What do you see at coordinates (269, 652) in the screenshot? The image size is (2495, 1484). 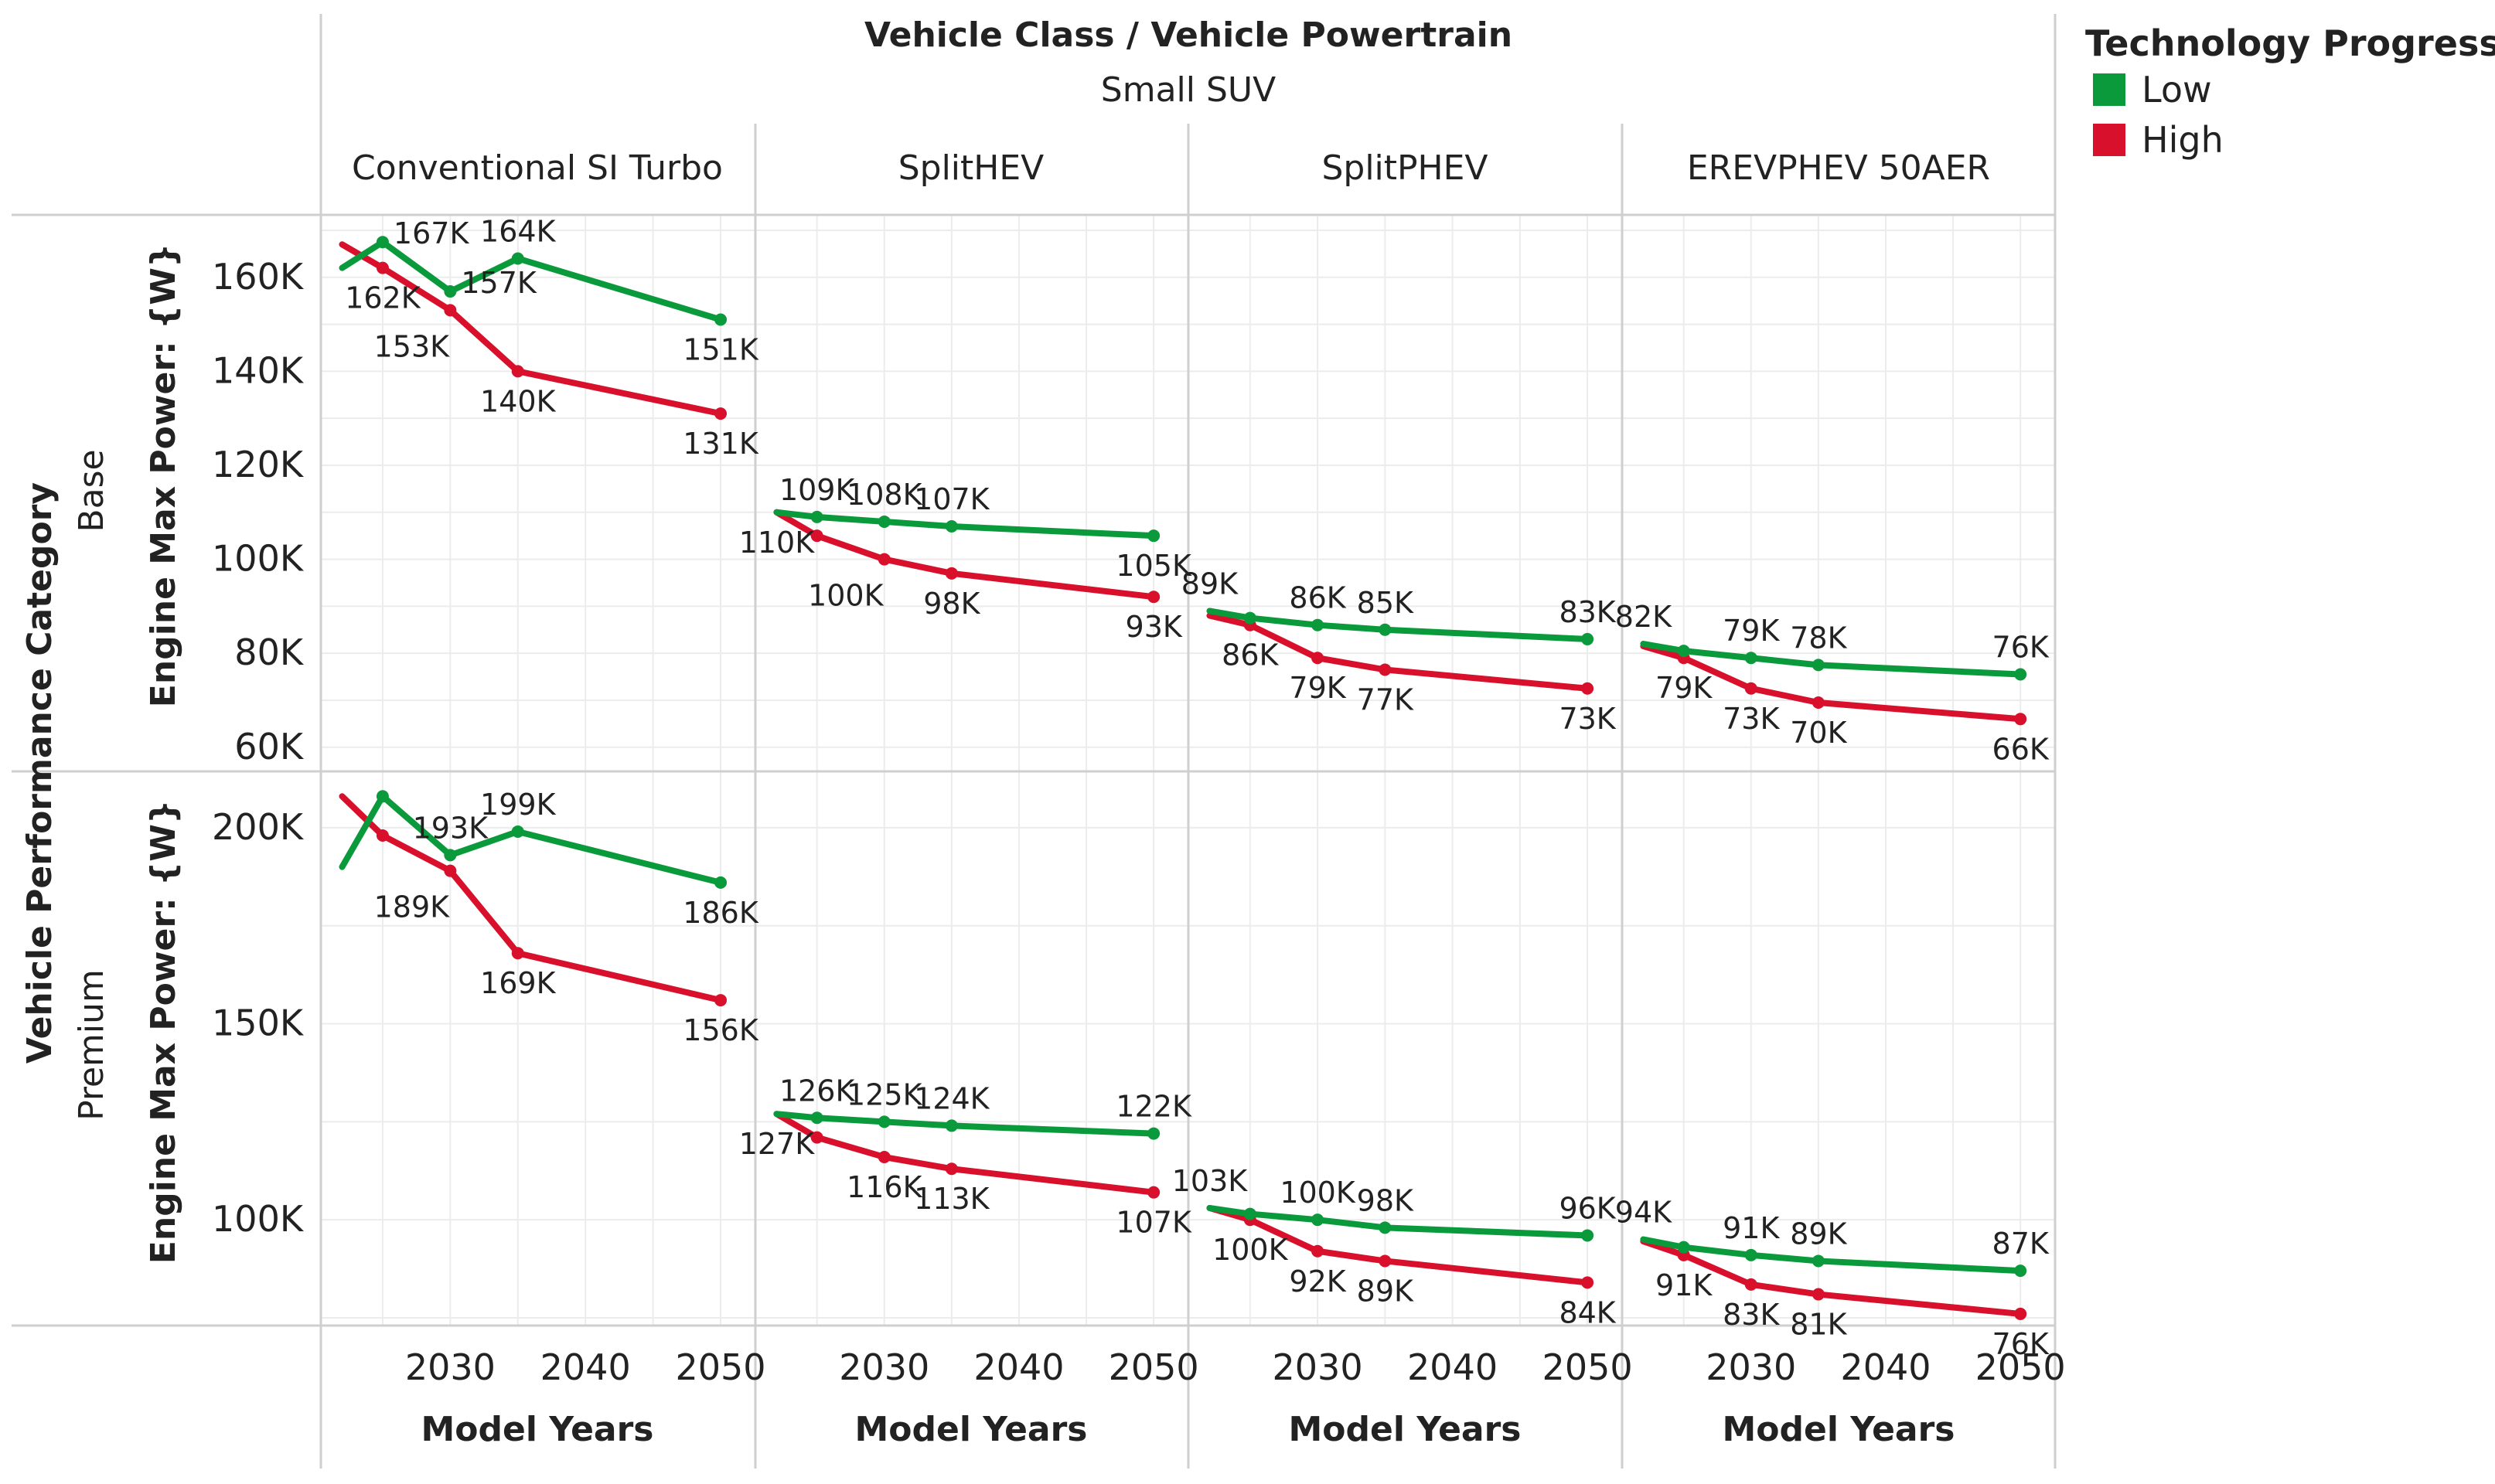 I see `y-tick-label: 80K` at bounding box center [269, 652].